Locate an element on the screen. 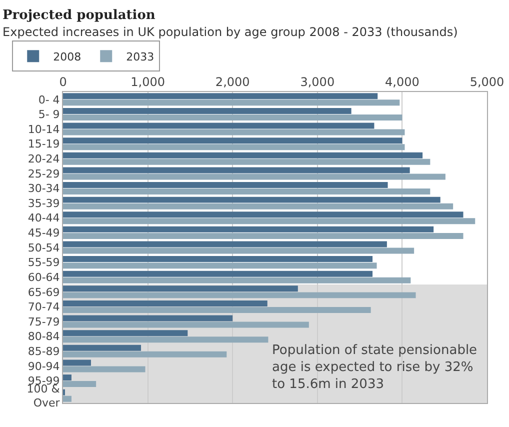  y-tick-label: 0- 4 is located at coordinates (49, 99).